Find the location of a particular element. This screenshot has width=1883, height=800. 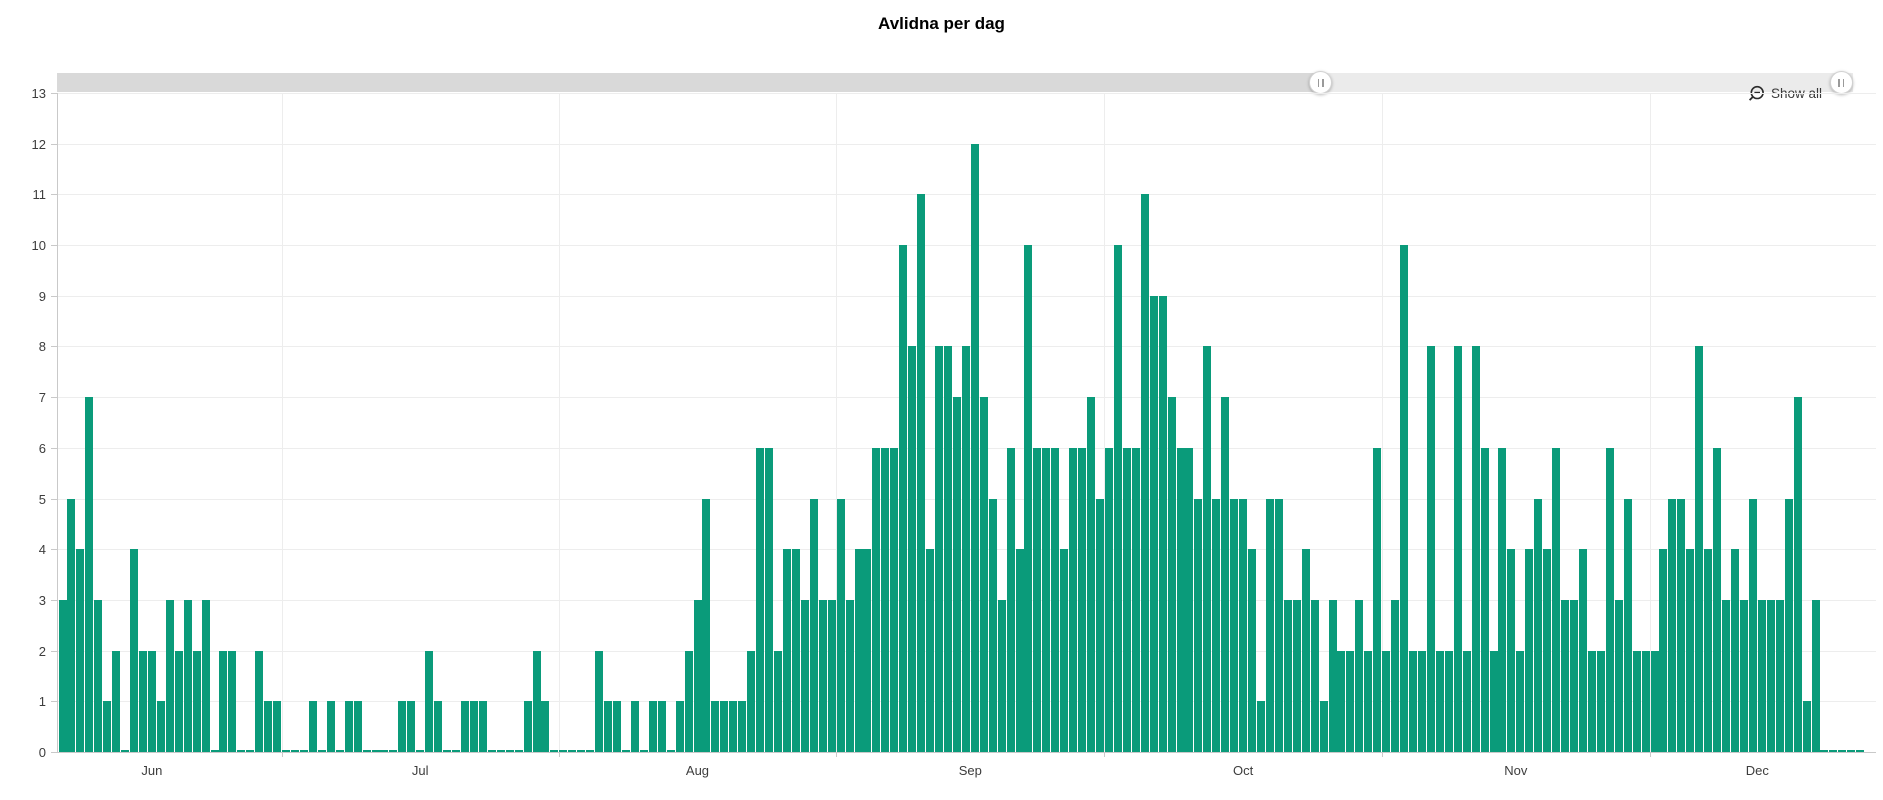

range-scrollbar-track is located at coordinates (955, 82).